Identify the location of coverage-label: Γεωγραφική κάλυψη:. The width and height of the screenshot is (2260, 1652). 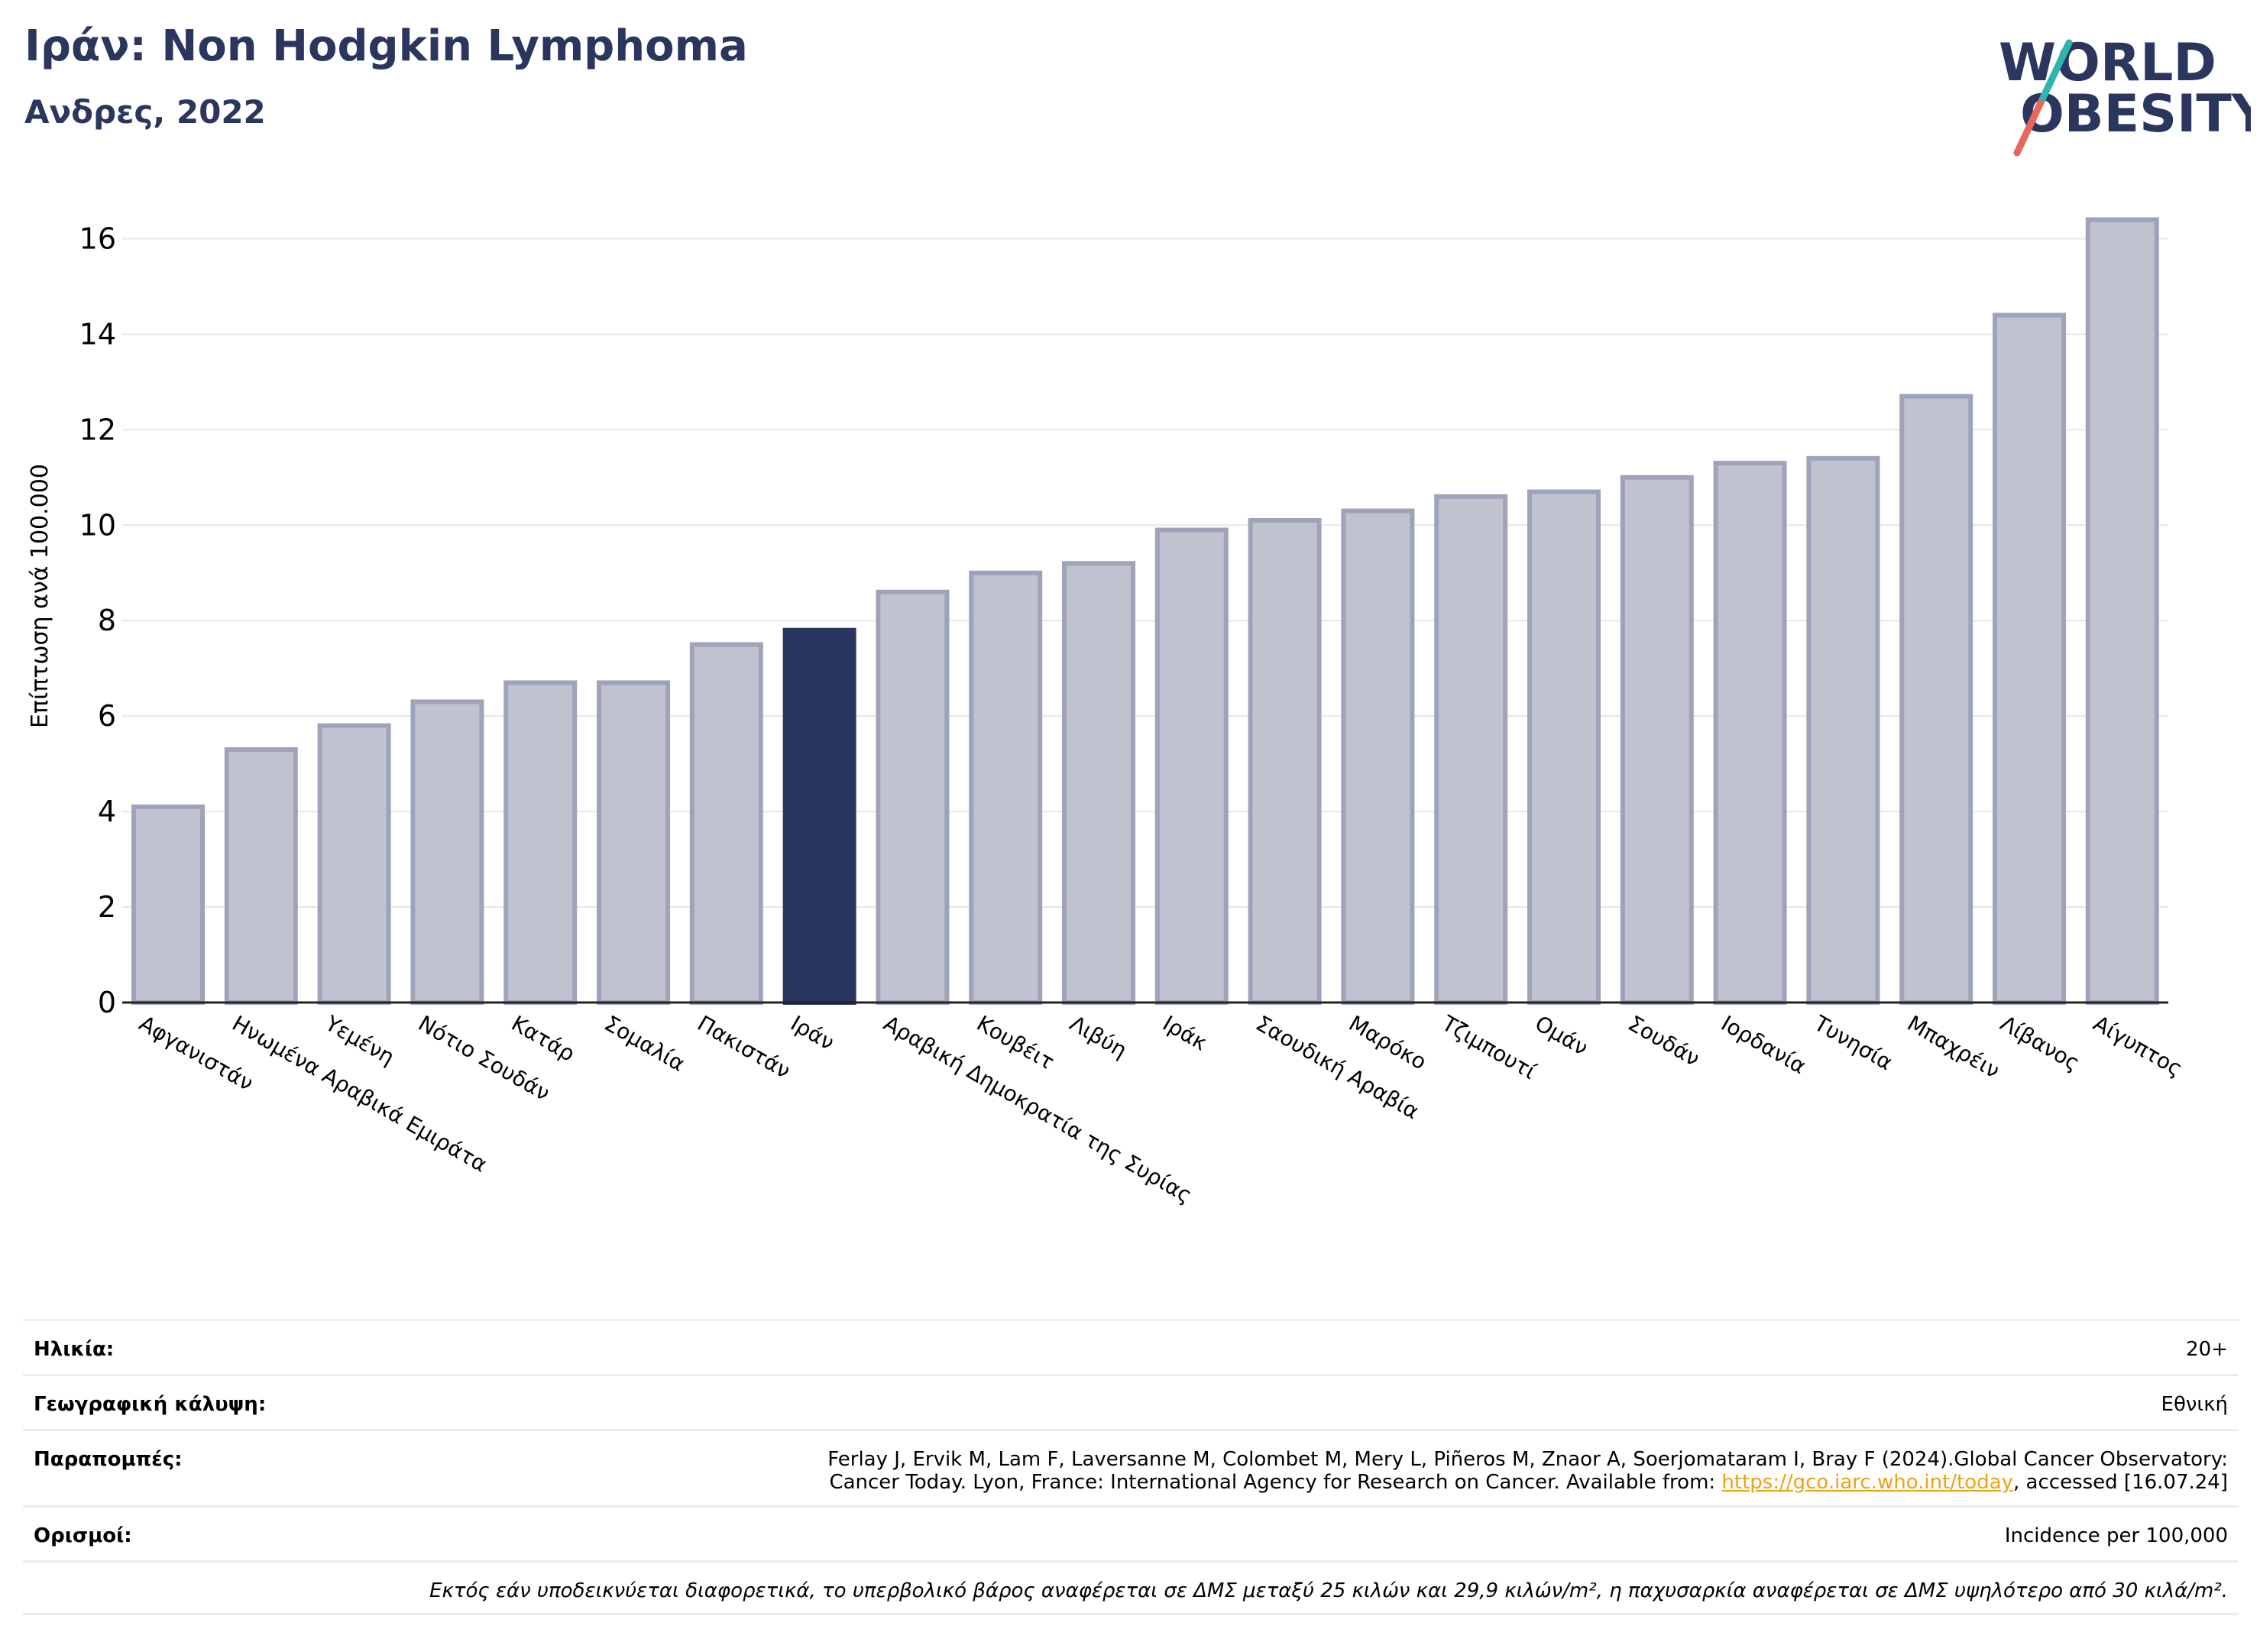
(150, 1404).